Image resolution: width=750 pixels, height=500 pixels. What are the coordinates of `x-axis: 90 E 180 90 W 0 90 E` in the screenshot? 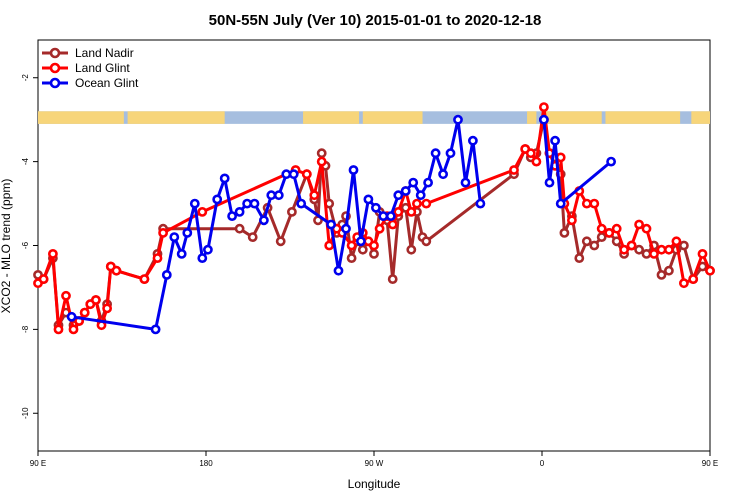 It's located at (374, 459).